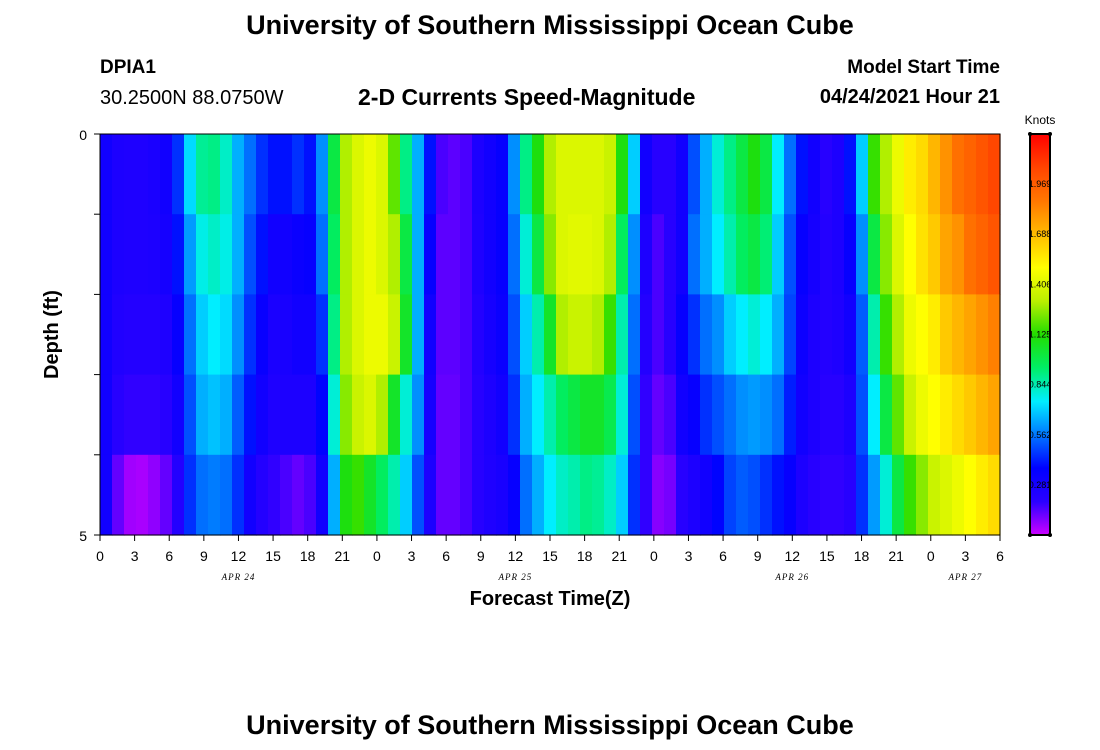 This screenshot has width=1100, height=750. Describe the element at coordinates (83, 135) in the screenshot. I see `y-tick-label: 0` at that location.